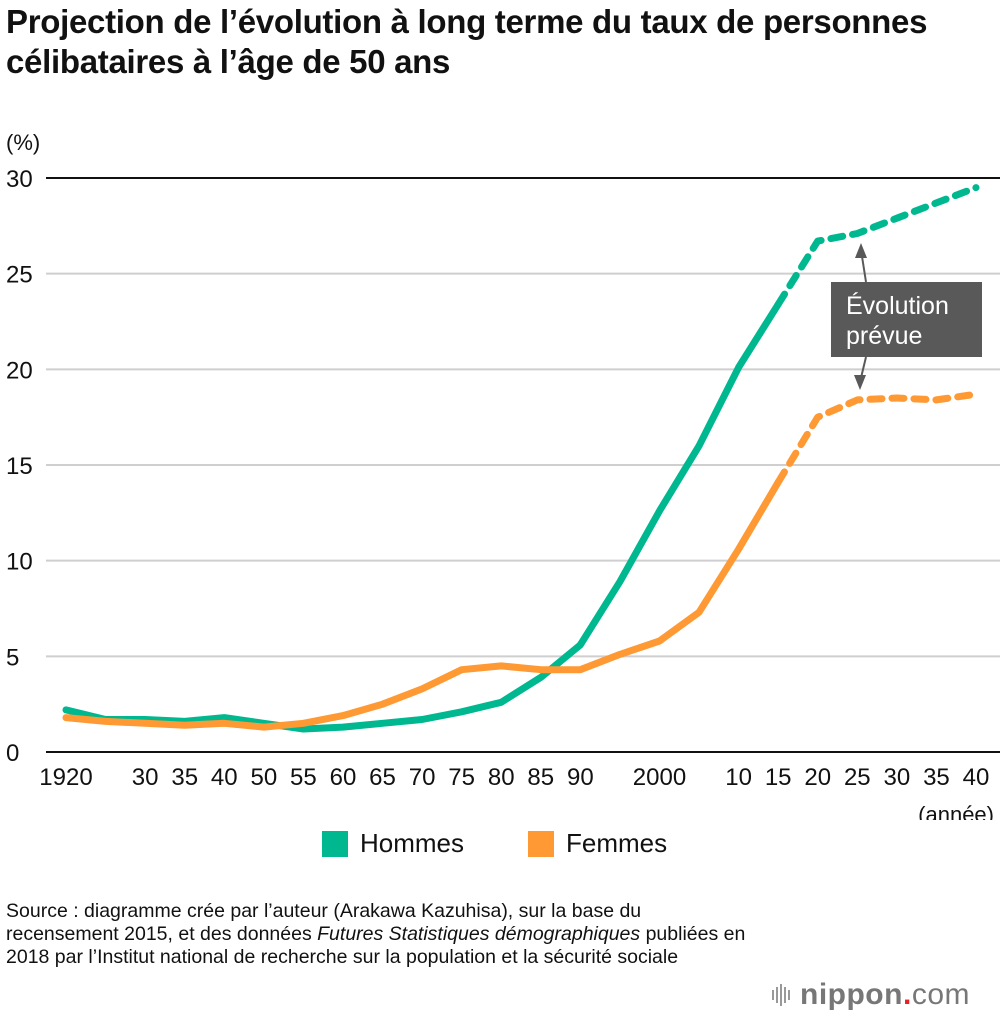 This screenshot has width=1000, height=1018. Describe the element at coordinates (19, 370) in the screenshot. I see `y-tick-label: 20` at that location.